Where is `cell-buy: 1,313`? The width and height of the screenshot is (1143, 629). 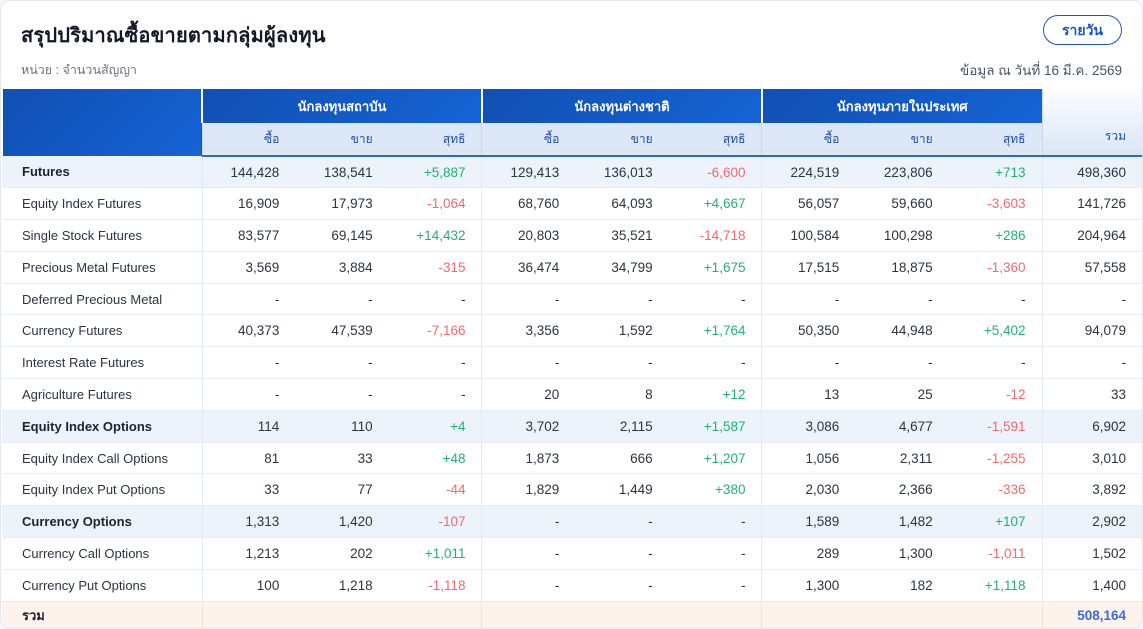 cell-buy: 1,313 is located at coordinates (248, 522).